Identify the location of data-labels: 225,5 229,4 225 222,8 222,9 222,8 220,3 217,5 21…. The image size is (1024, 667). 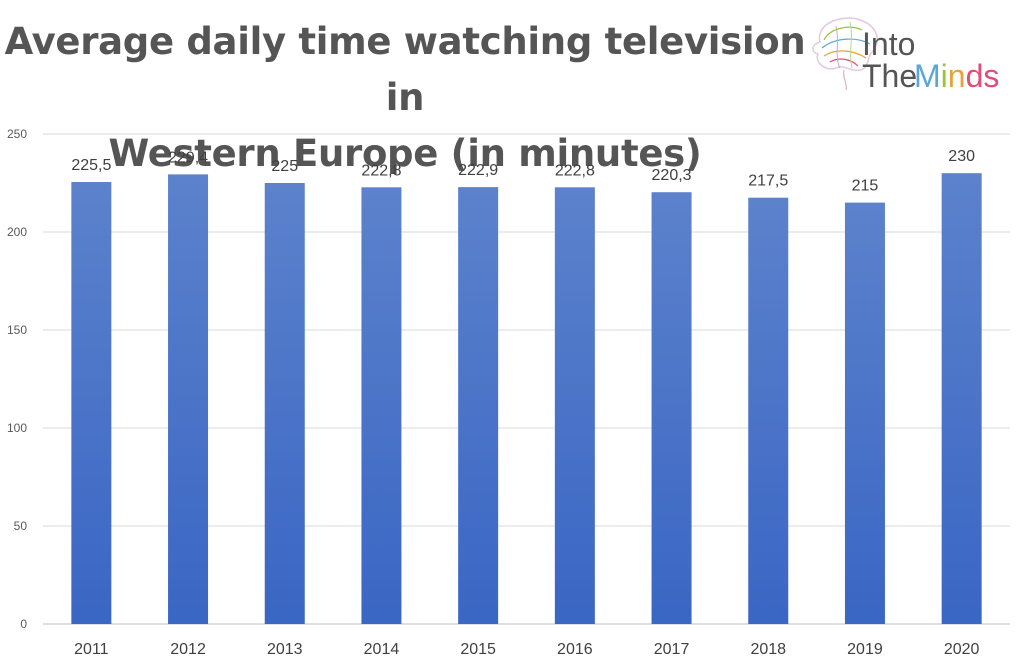
(523, 171).